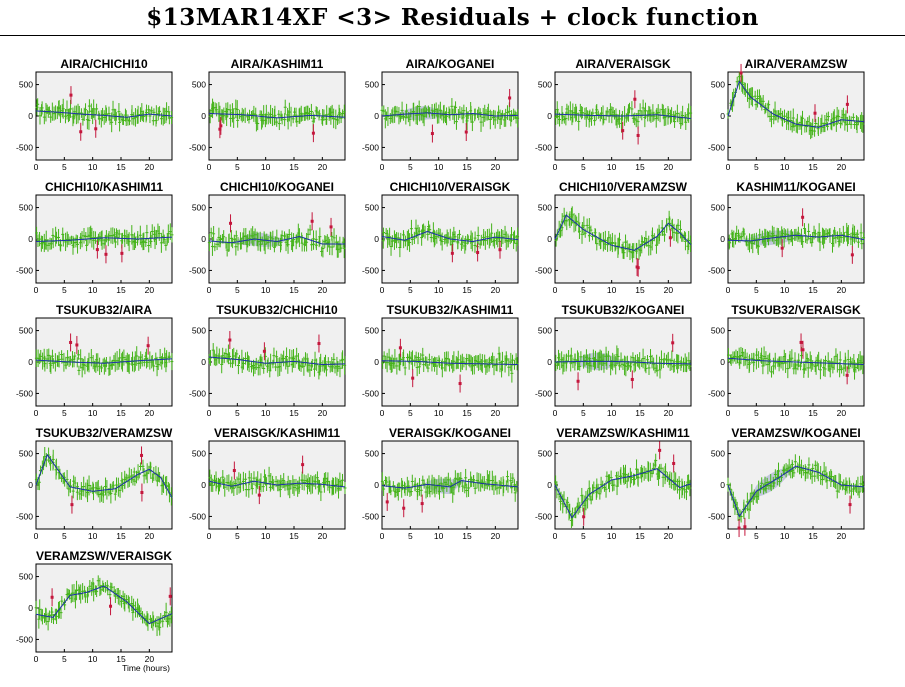  What do you see at coordinates (623, 187) in the screenshot?
I see `panel-title: CHICHI10/VERAMZSW` at bounding box center [623, 187].